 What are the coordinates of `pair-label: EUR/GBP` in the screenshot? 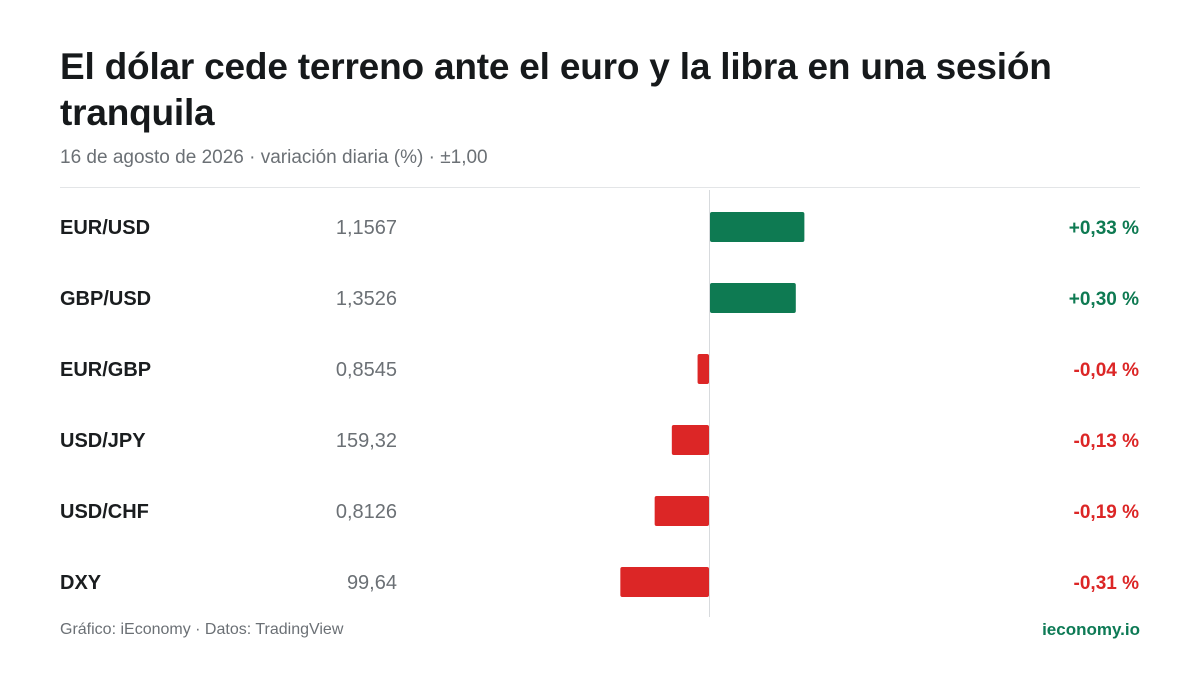 It's located at (105, 370).